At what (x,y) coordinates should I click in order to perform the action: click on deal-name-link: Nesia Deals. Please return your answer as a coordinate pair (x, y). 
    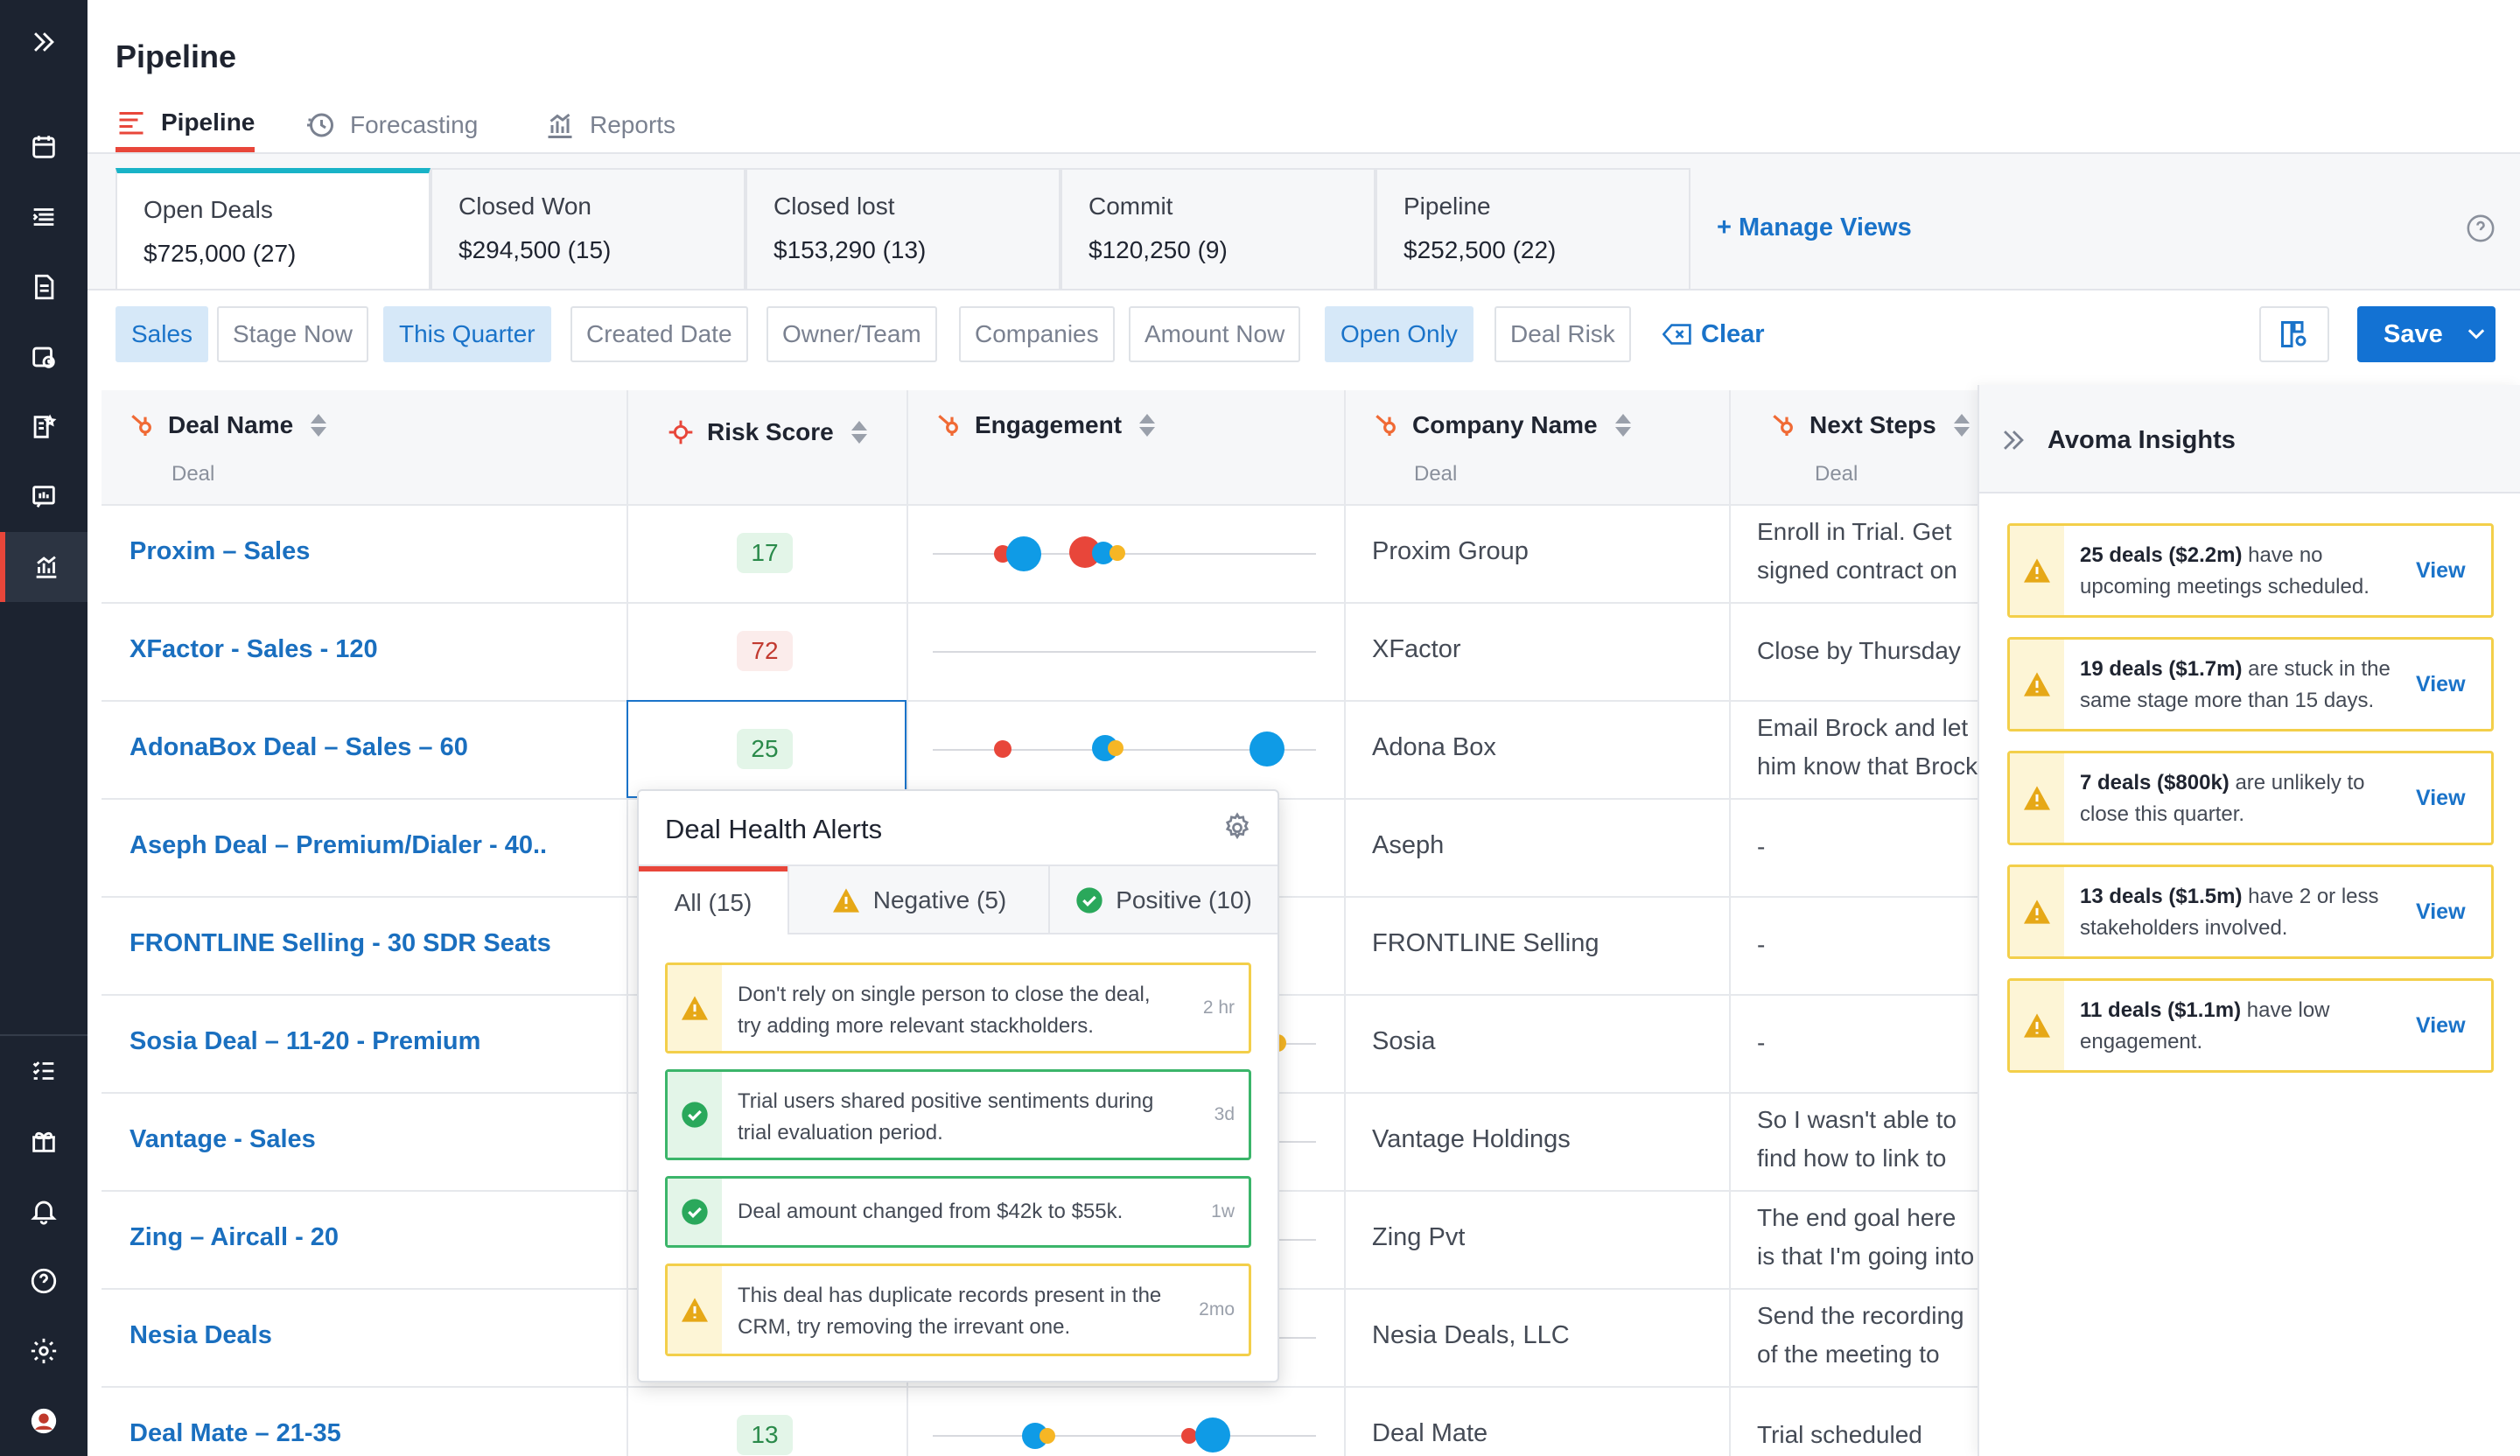
    Looking at the image, I should click on (201, 1335).